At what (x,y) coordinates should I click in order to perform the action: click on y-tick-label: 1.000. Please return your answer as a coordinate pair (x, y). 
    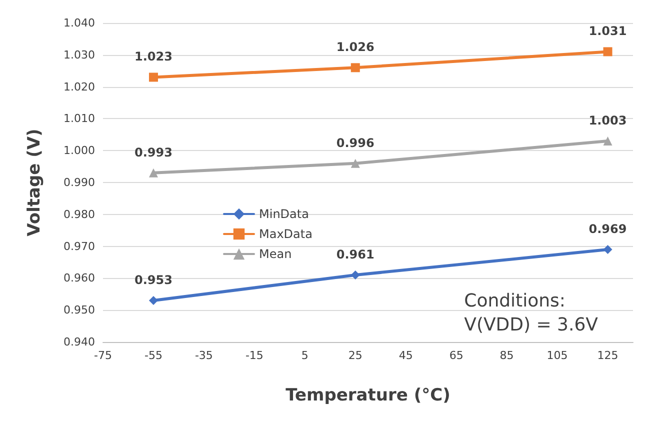
    Looking at the image, I should click on (79, 151).